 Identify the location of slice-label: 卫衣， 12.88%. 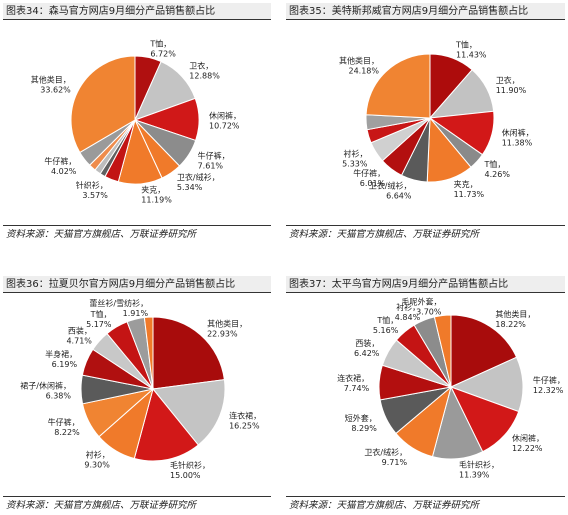
(204, 71).